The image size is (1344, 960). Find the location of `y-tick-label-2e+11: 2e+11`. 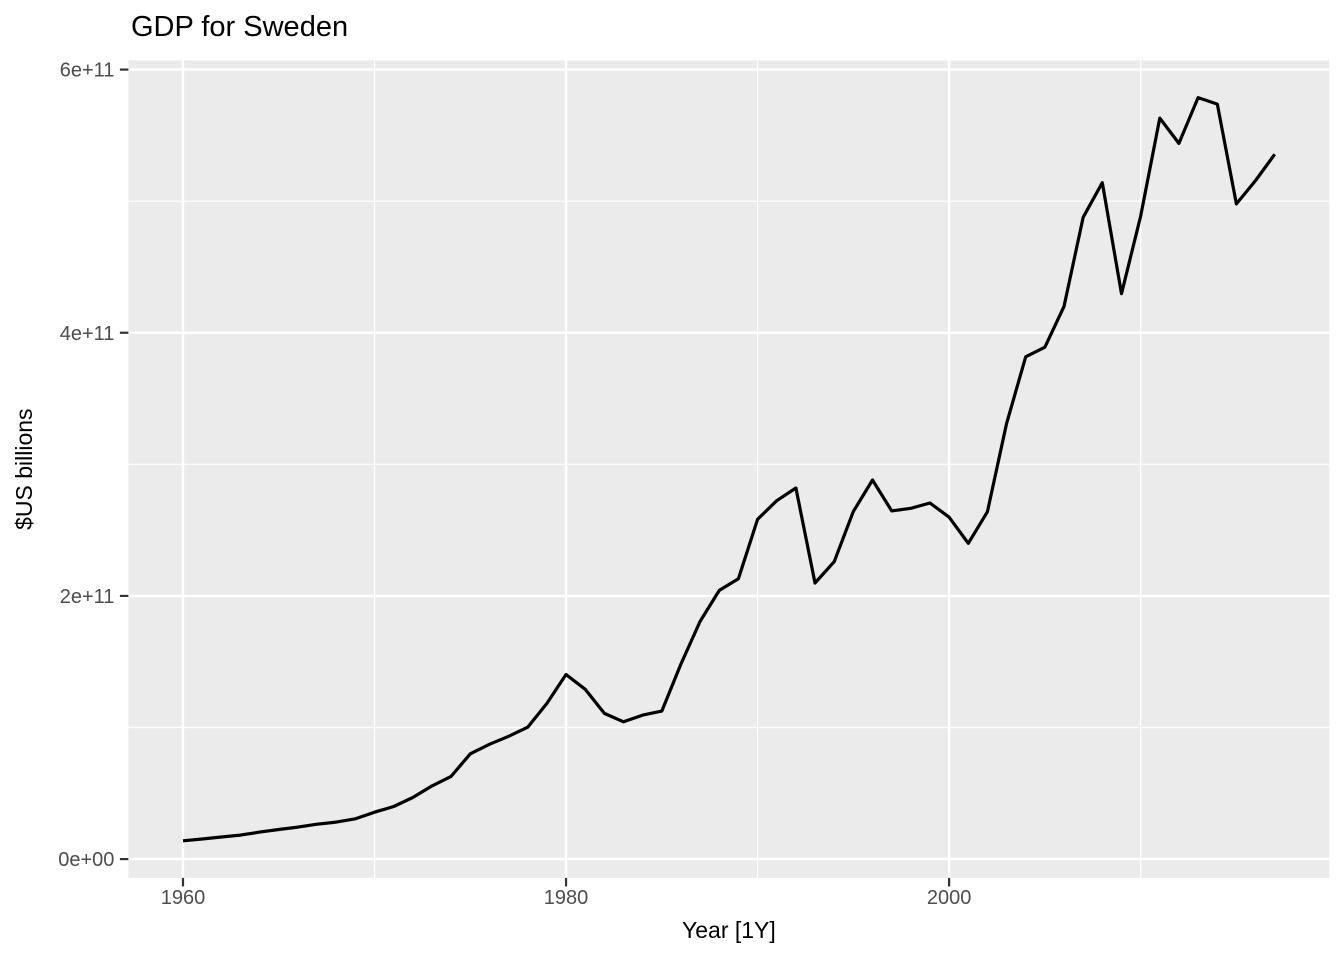

y-tick-label-2e+11: 2e+11 is located at coordinates (87, 597).